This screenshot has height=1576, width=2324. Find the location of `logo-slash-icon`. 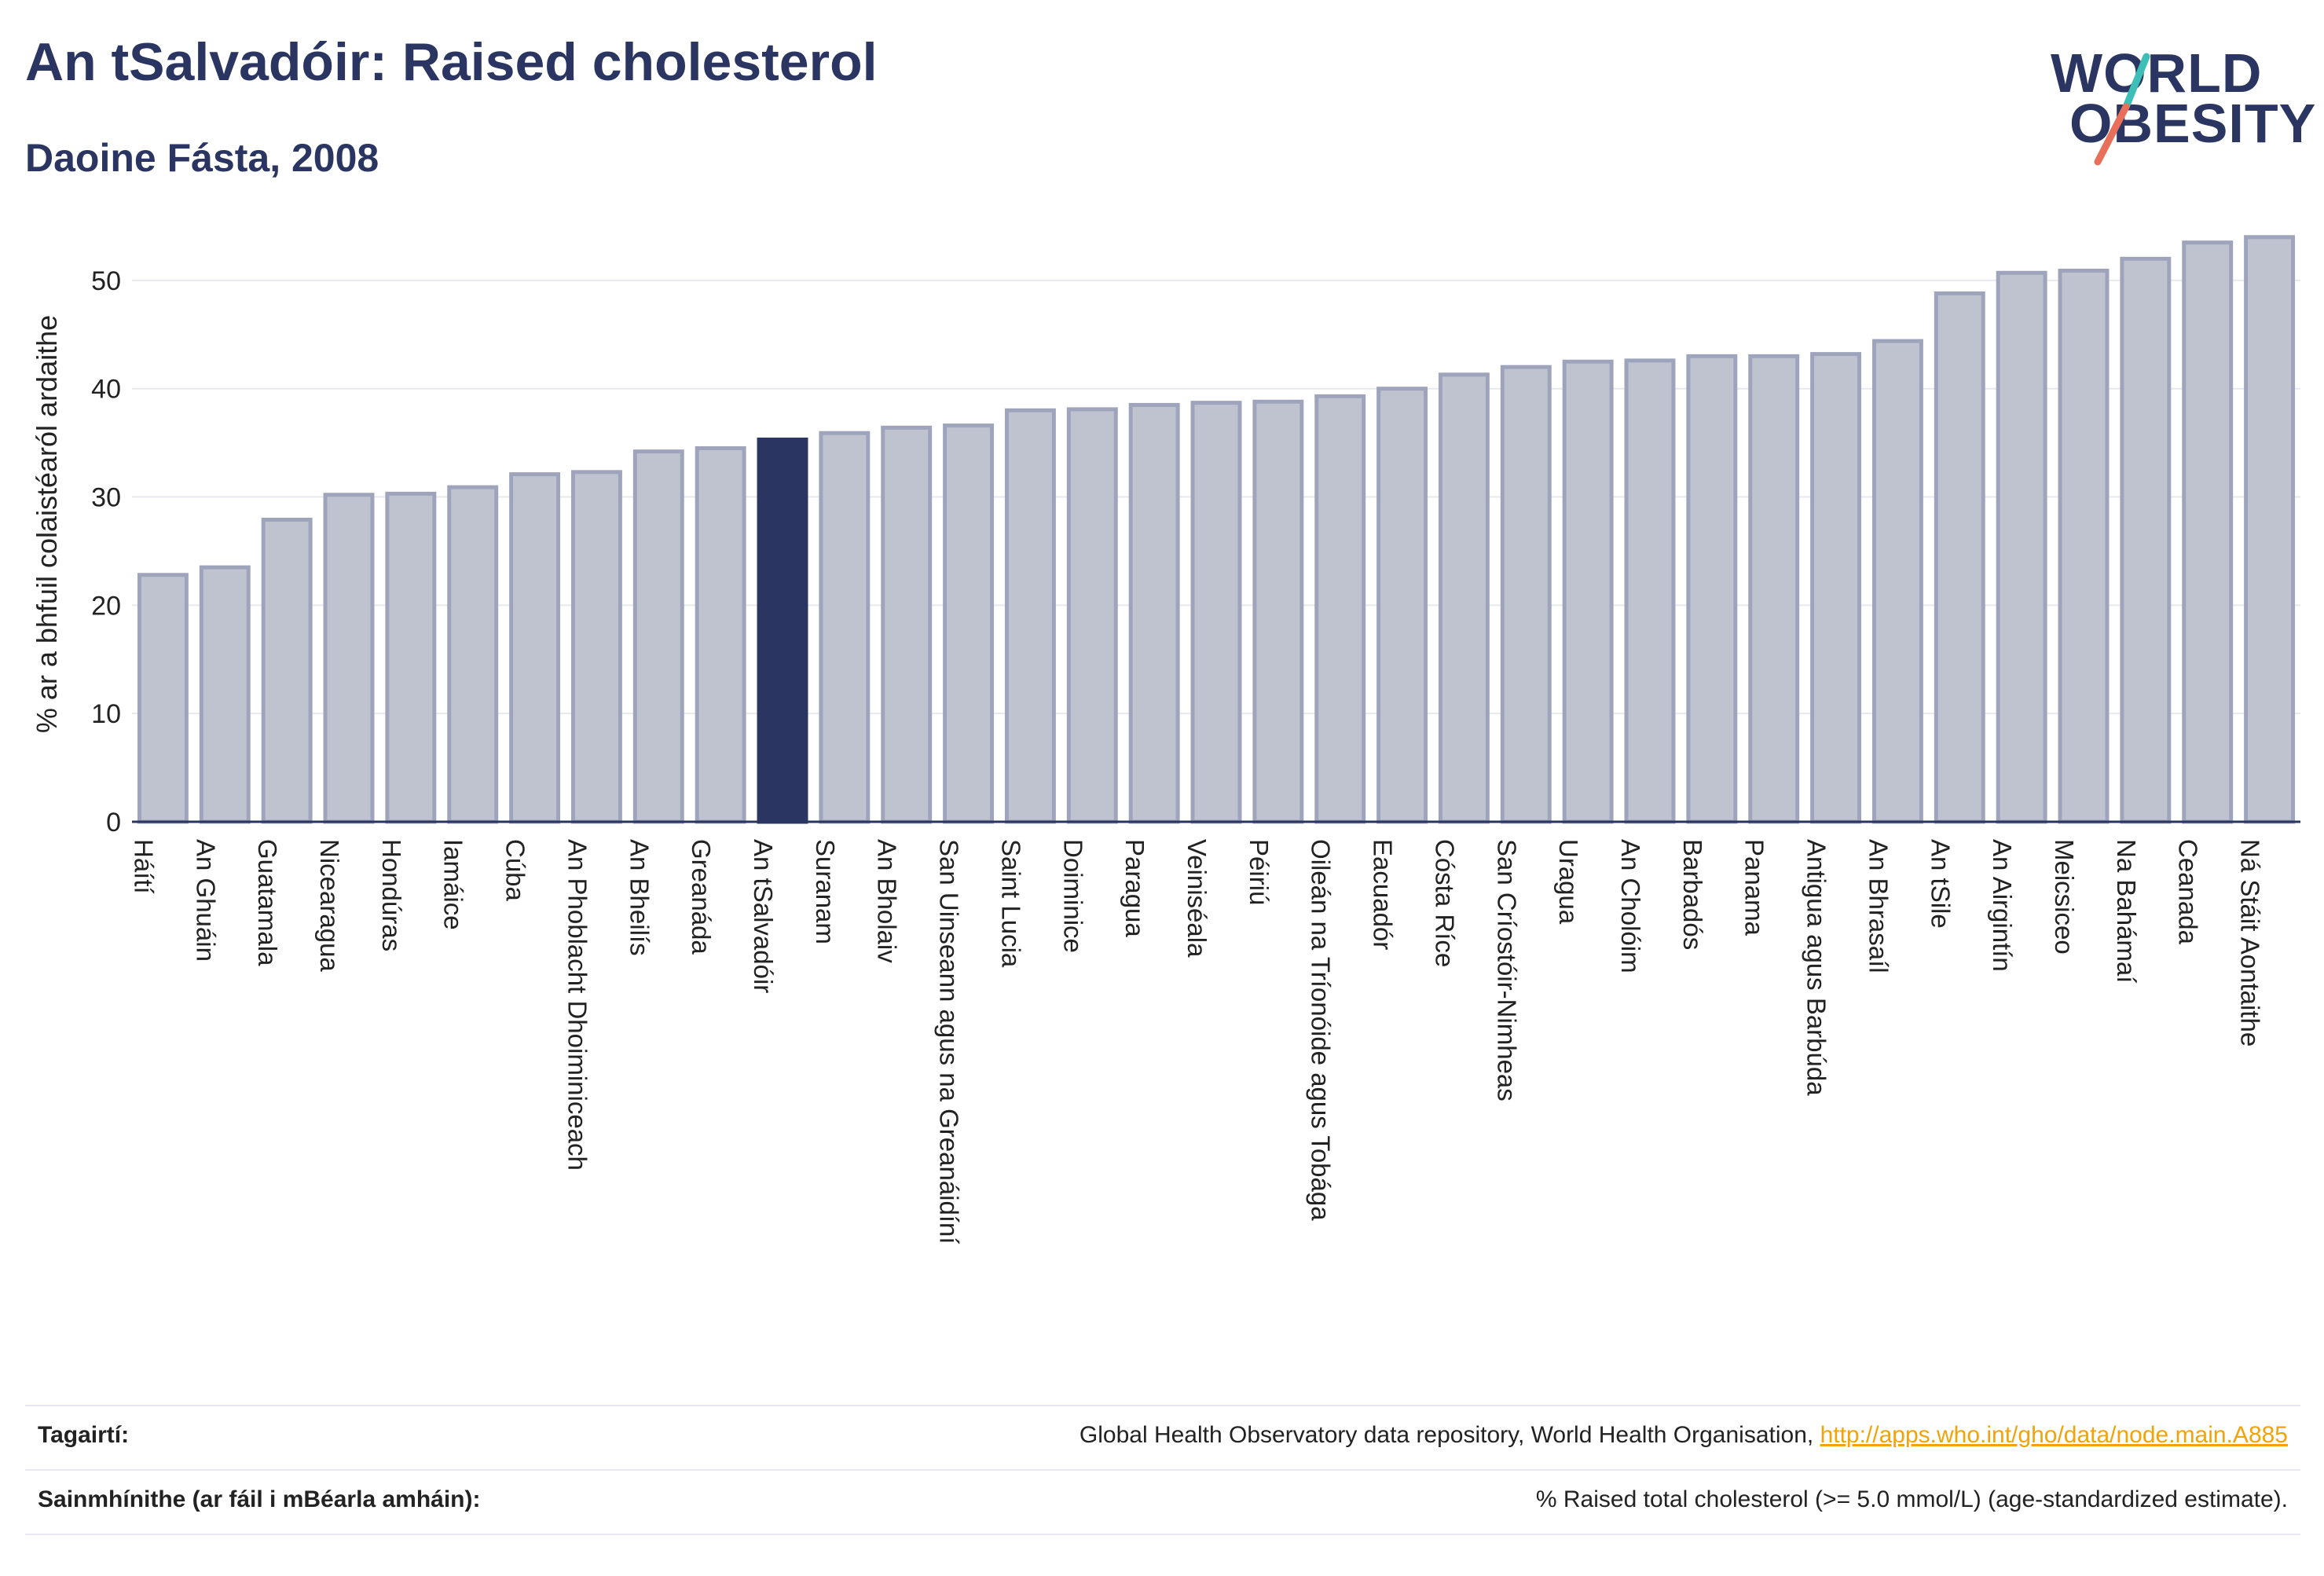

logo-slash-icon is located at coordinates (2122, 109).